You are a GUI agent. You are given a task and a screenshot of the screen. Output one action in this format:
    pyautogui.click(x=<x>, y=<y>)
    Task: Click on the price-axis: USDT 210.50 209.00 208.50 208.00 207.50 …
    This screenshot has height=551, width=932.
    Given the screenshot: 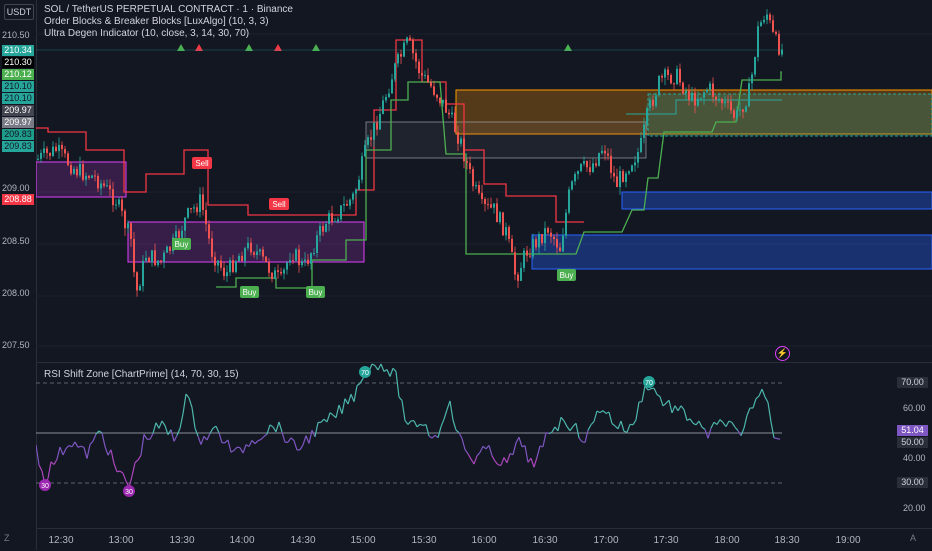 What is the action you would take?
    pyautogui.click(x=18, y=275)
    